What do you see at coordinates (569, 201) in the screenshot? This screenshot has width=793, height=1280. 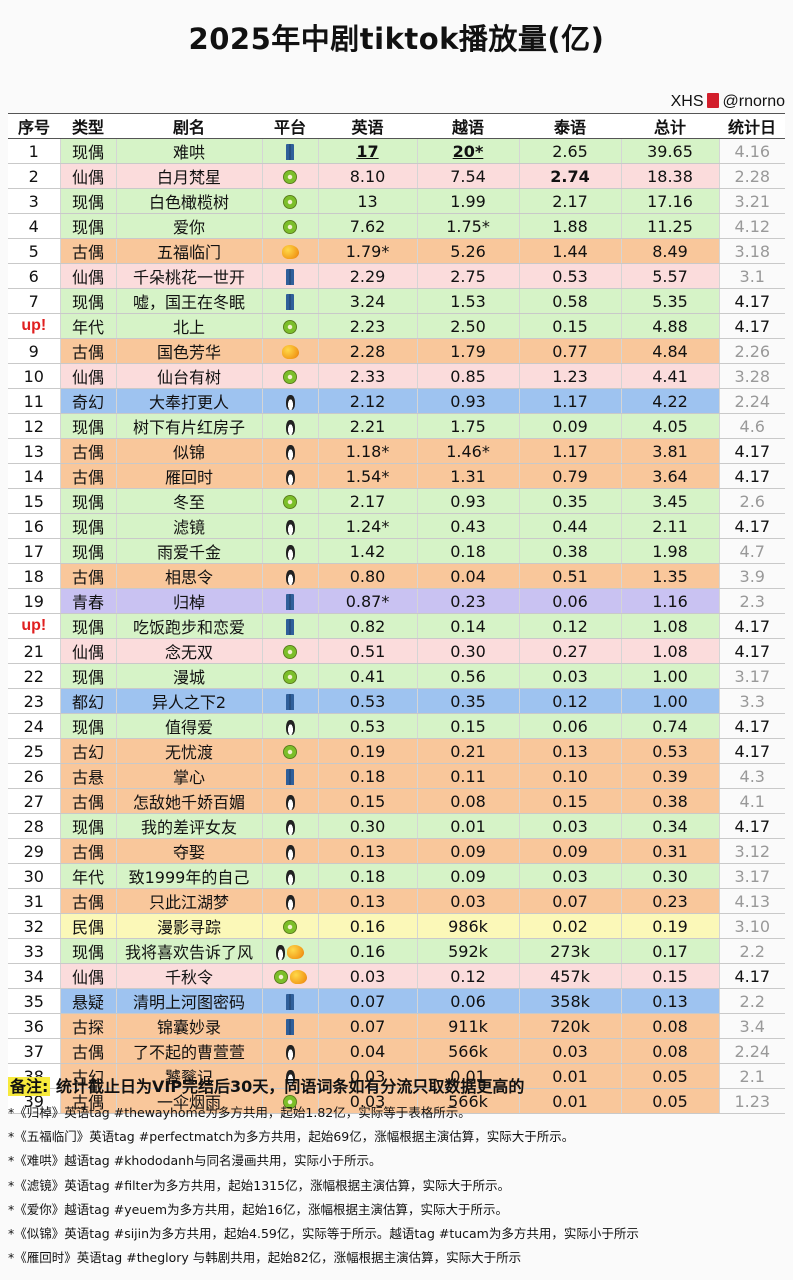 I see `thai-views: 2.17` at bounding box center [569, 201].